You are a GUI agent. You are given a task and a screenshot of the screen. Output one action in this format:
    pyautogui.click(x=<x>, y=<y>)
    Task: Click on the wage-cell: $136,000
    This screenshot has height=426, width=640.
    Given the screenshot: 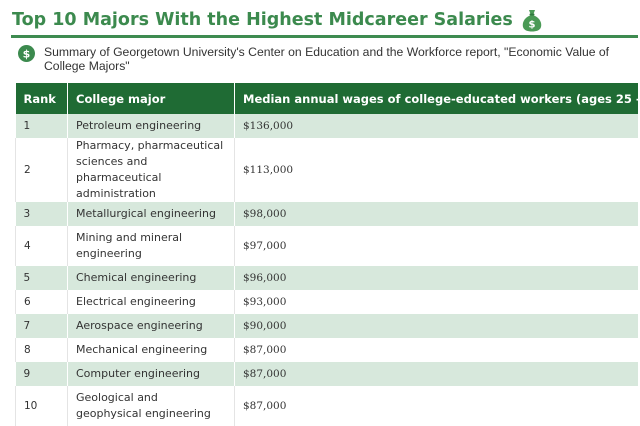 What is the action you would take?
    pyautogui.click(x=436, y=126)
    